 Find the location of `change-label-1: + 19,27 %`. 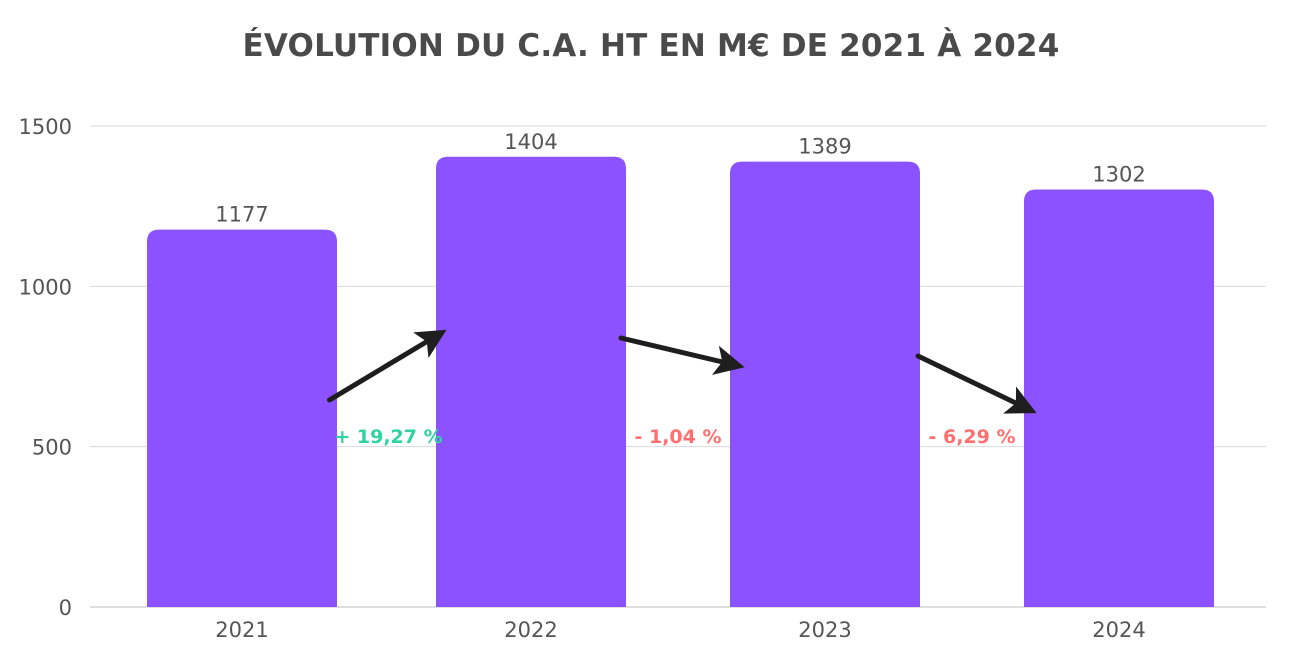

change-label-1: + 19,27 % is located at coordinates (388, 437).